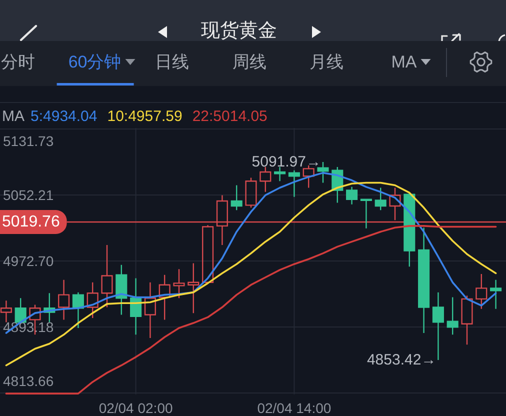  I want to click on annotation: 5091.97→, so click(286, 162).